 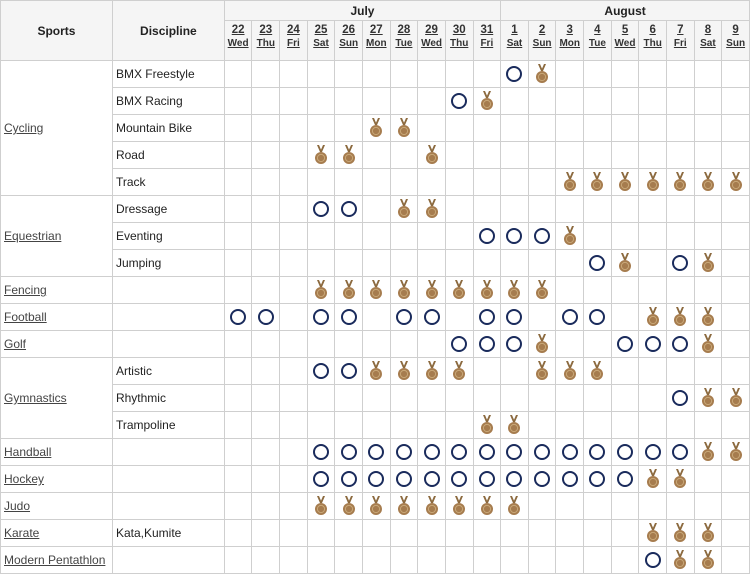 I want to click on day-header: 6 Thu, so click(x=652, y=40).